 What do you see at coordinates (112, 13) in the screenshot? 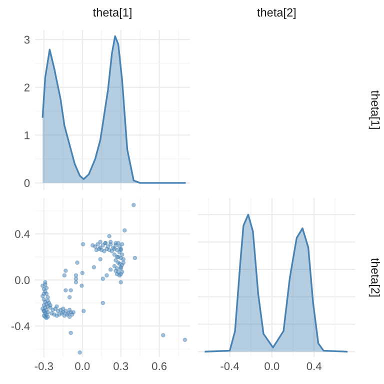
I see `chart-title: theta[1]` at bounding box center [112, 13].